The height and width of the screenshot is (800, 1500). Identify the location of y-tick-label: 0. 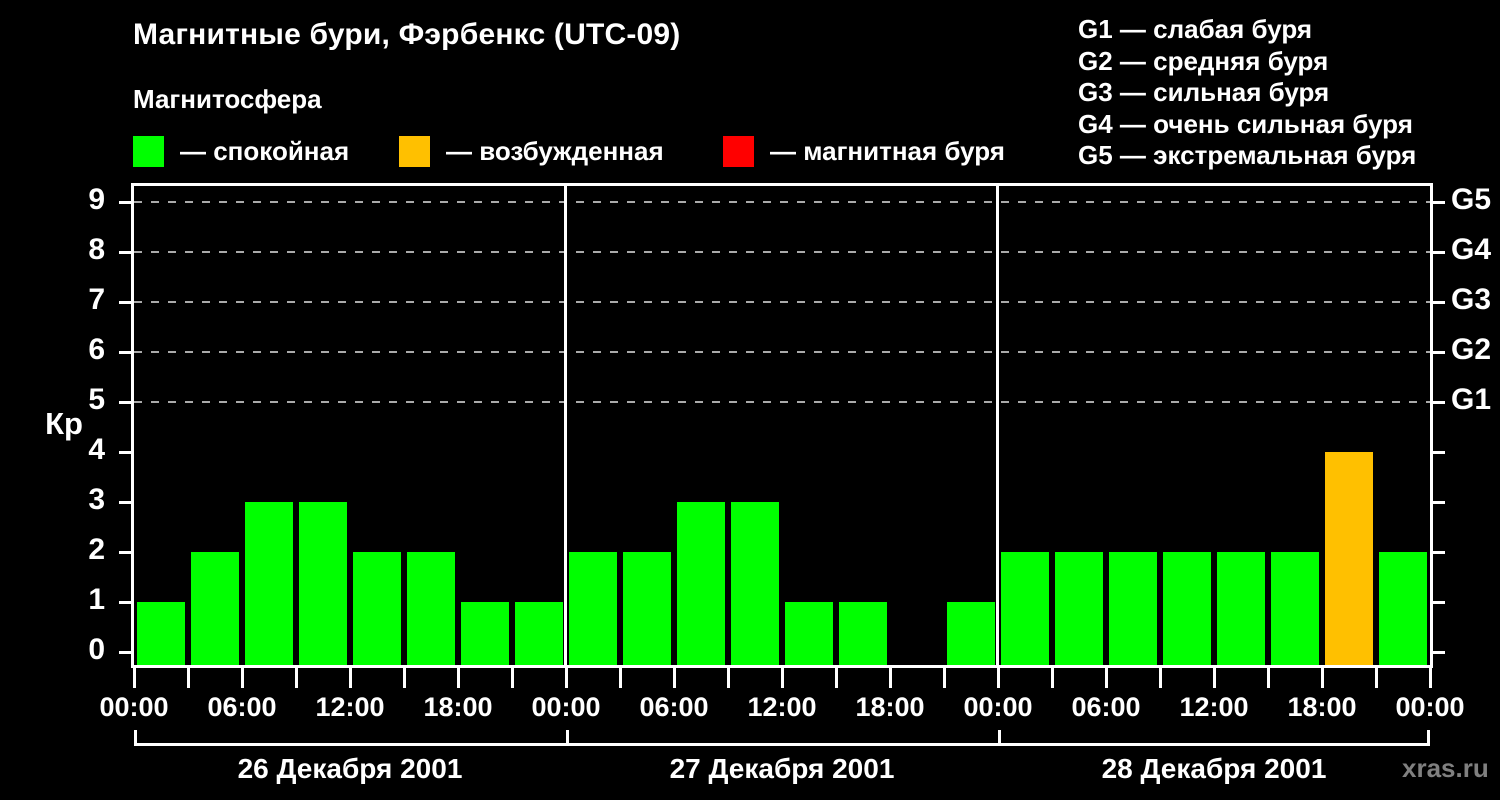
(96, 649).